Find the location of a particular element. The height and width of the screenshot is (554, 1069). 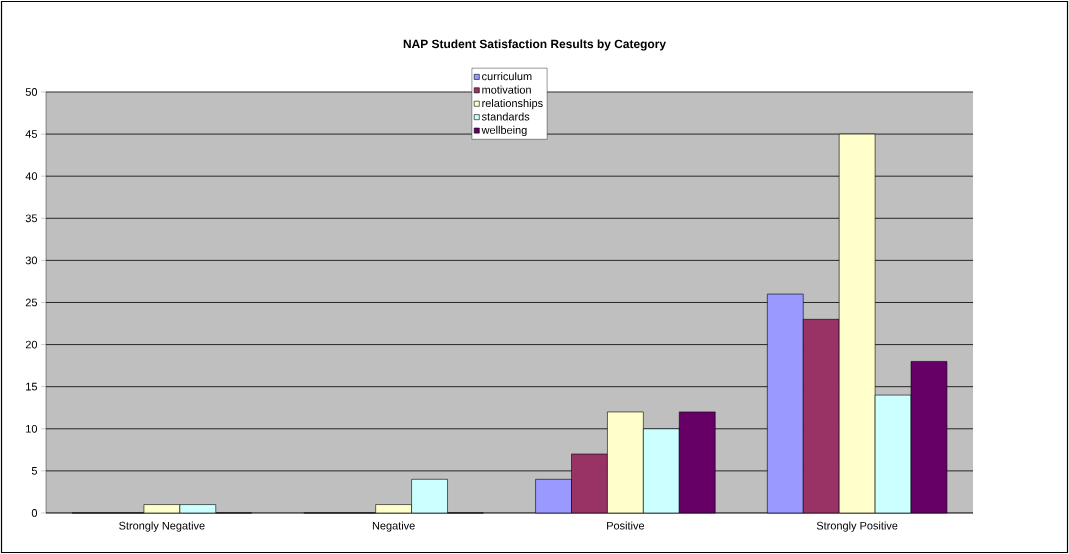

x-tick-label: Strongly Negative is located at coordinates (162, 526).